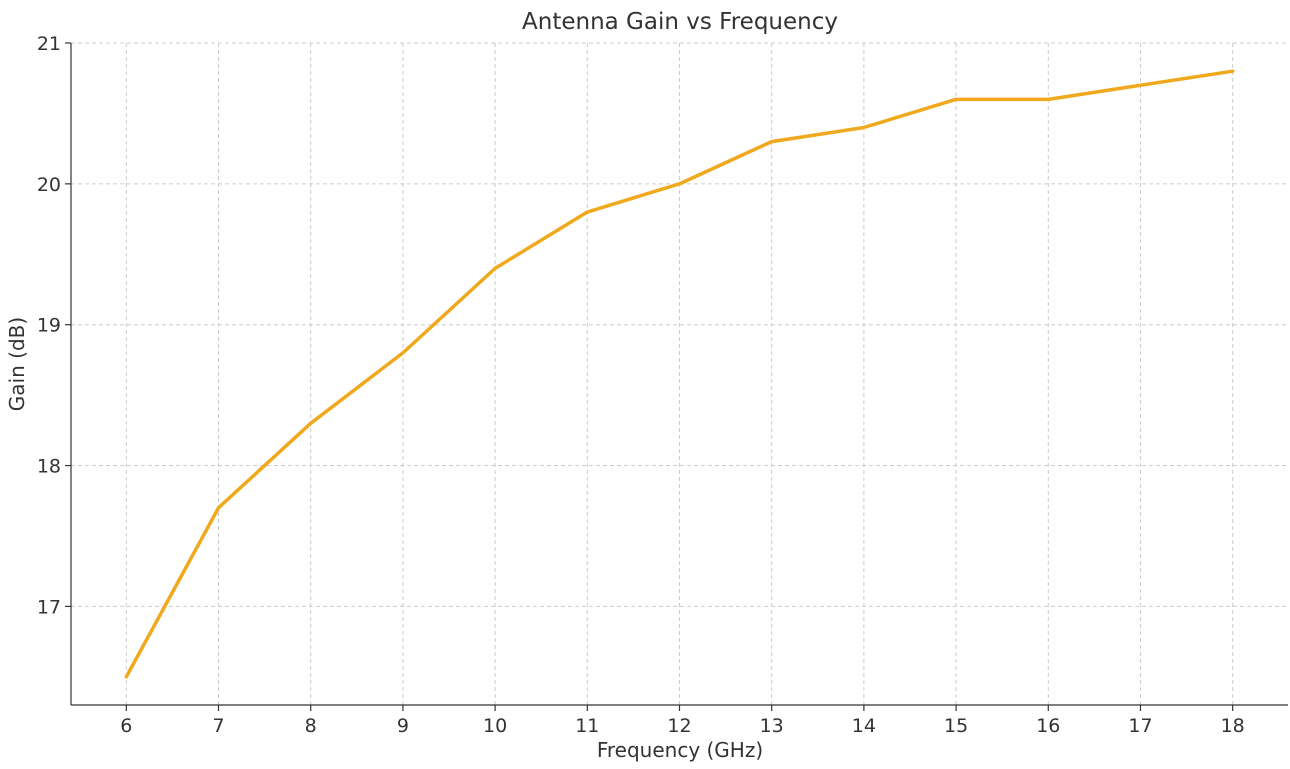 The image size is (1290, 769). Describe the element at coordinates (587, 726) in the screenshot. I see `x-tick-label-5: 11` at that location.